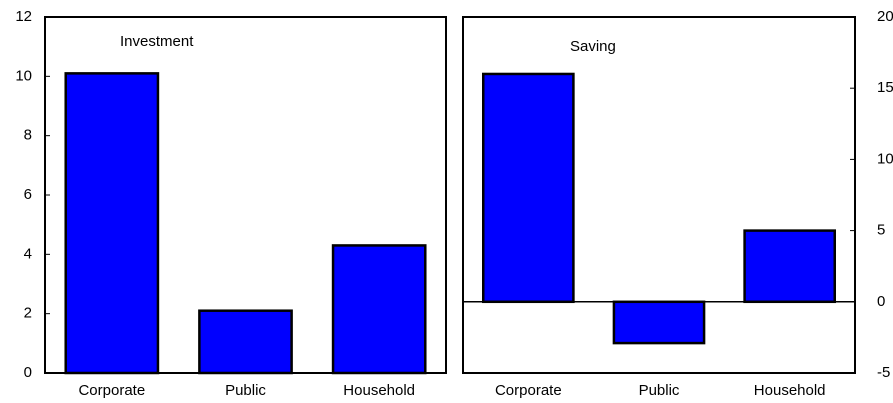 The width and height of the screenshot is (893, 403). I want to click on y-tick-label: 6, so click(28, 194).